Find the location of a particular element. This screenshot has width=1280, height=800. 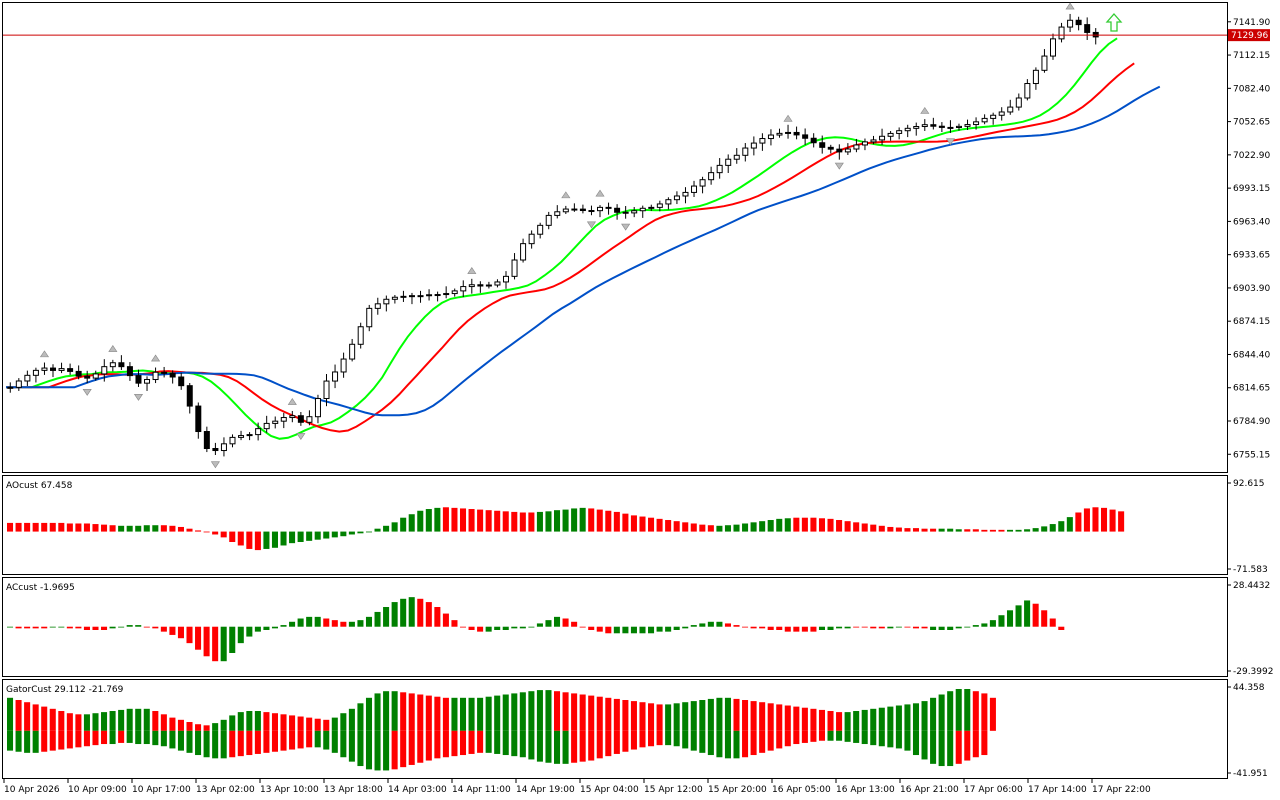

x-tick-label: 15 Apr 12:00 is located at coordinates (673, 790).